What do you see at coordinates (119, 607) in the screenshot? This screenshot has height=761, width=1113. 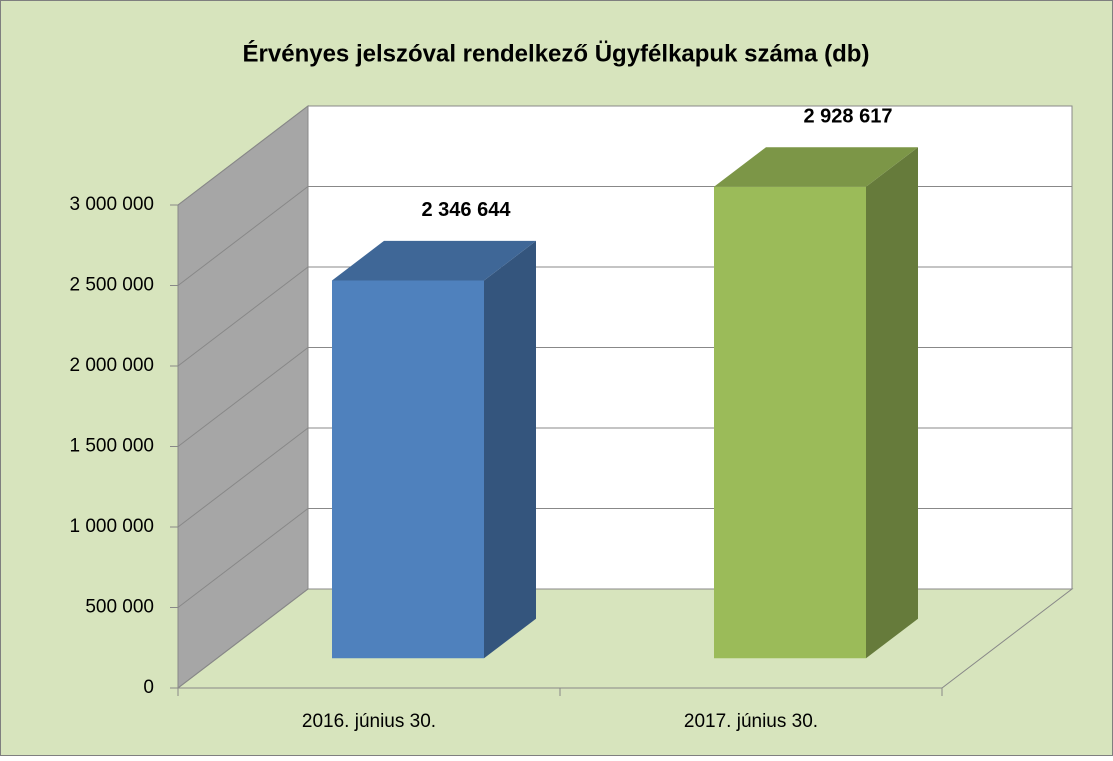 I see `y-tick-label: 500 000` at bounding box center [119, 607].